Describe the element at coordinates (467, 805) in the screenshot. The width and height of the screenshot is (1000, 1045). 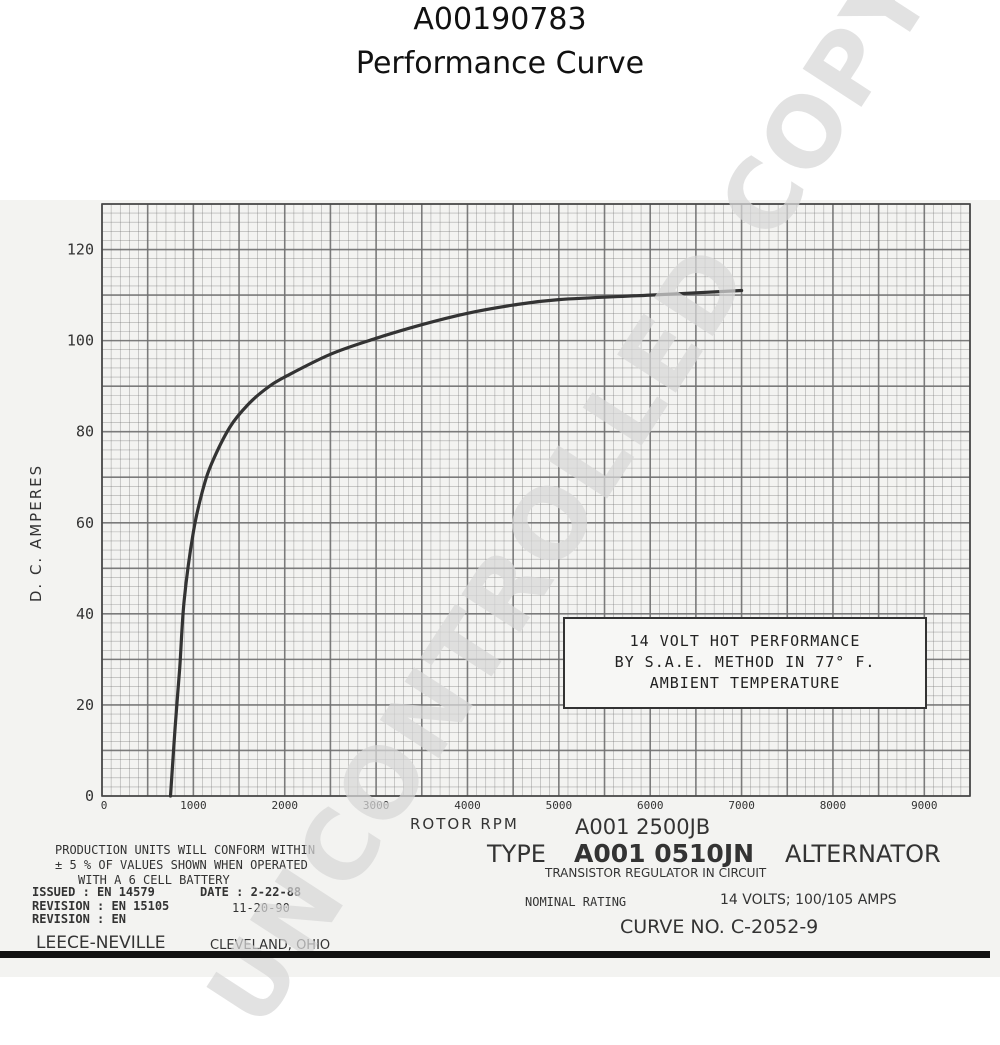
I see `x-tick-label: 4000` at that location.